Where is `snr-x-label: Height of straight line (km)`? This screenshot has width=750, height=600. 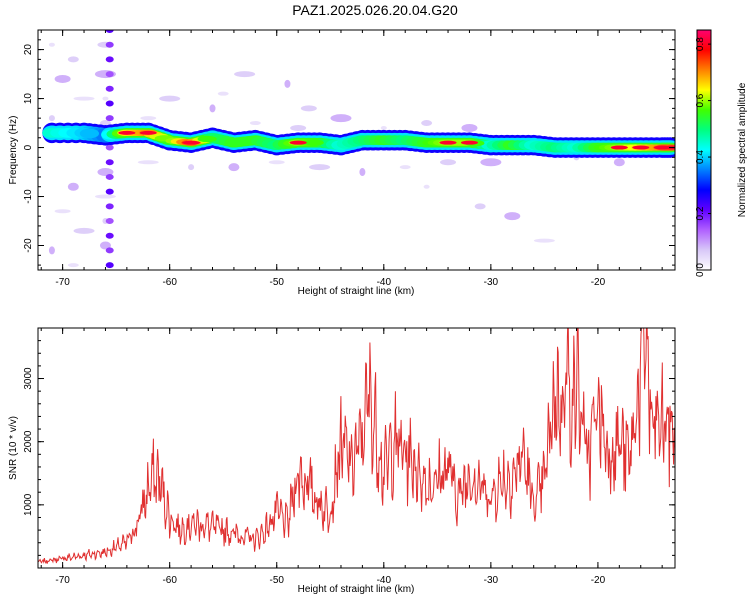
snr-x-label: Height of straight line (km) is located at coordinates (356, 589).